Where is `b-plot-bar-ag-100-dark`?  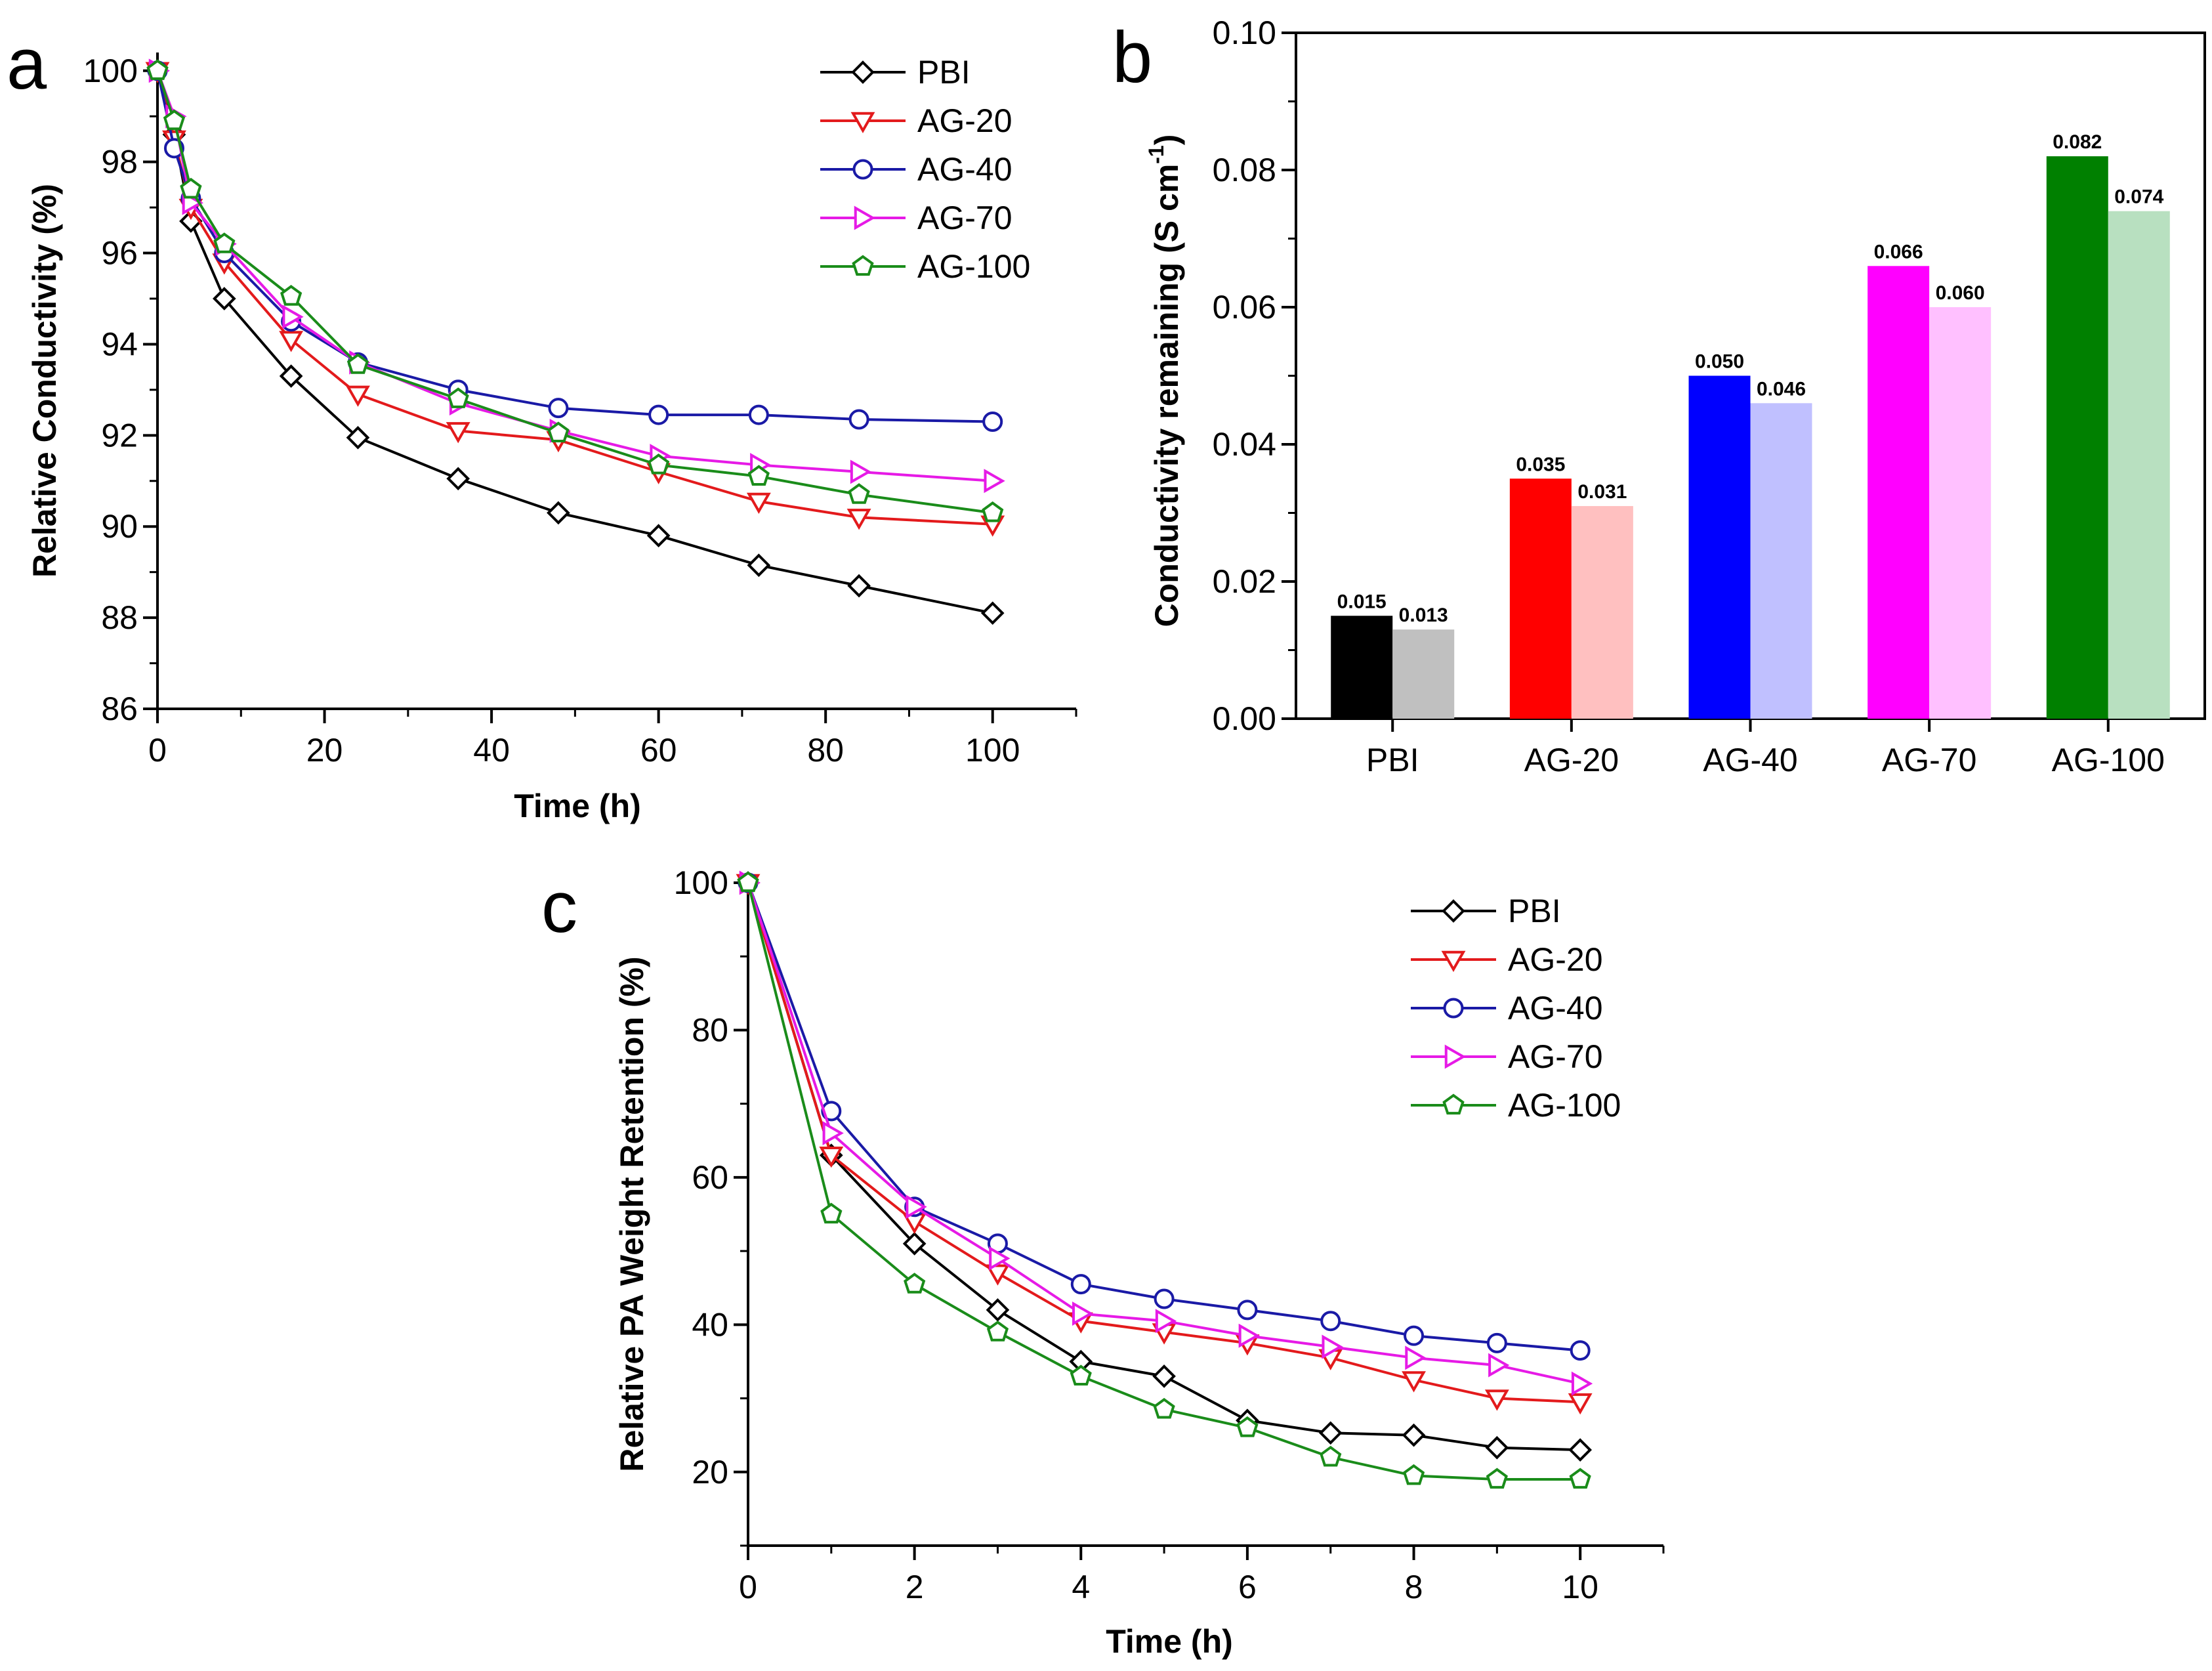
b-plot-bar-ag-100-dark is located at coordinates (2077, 437).